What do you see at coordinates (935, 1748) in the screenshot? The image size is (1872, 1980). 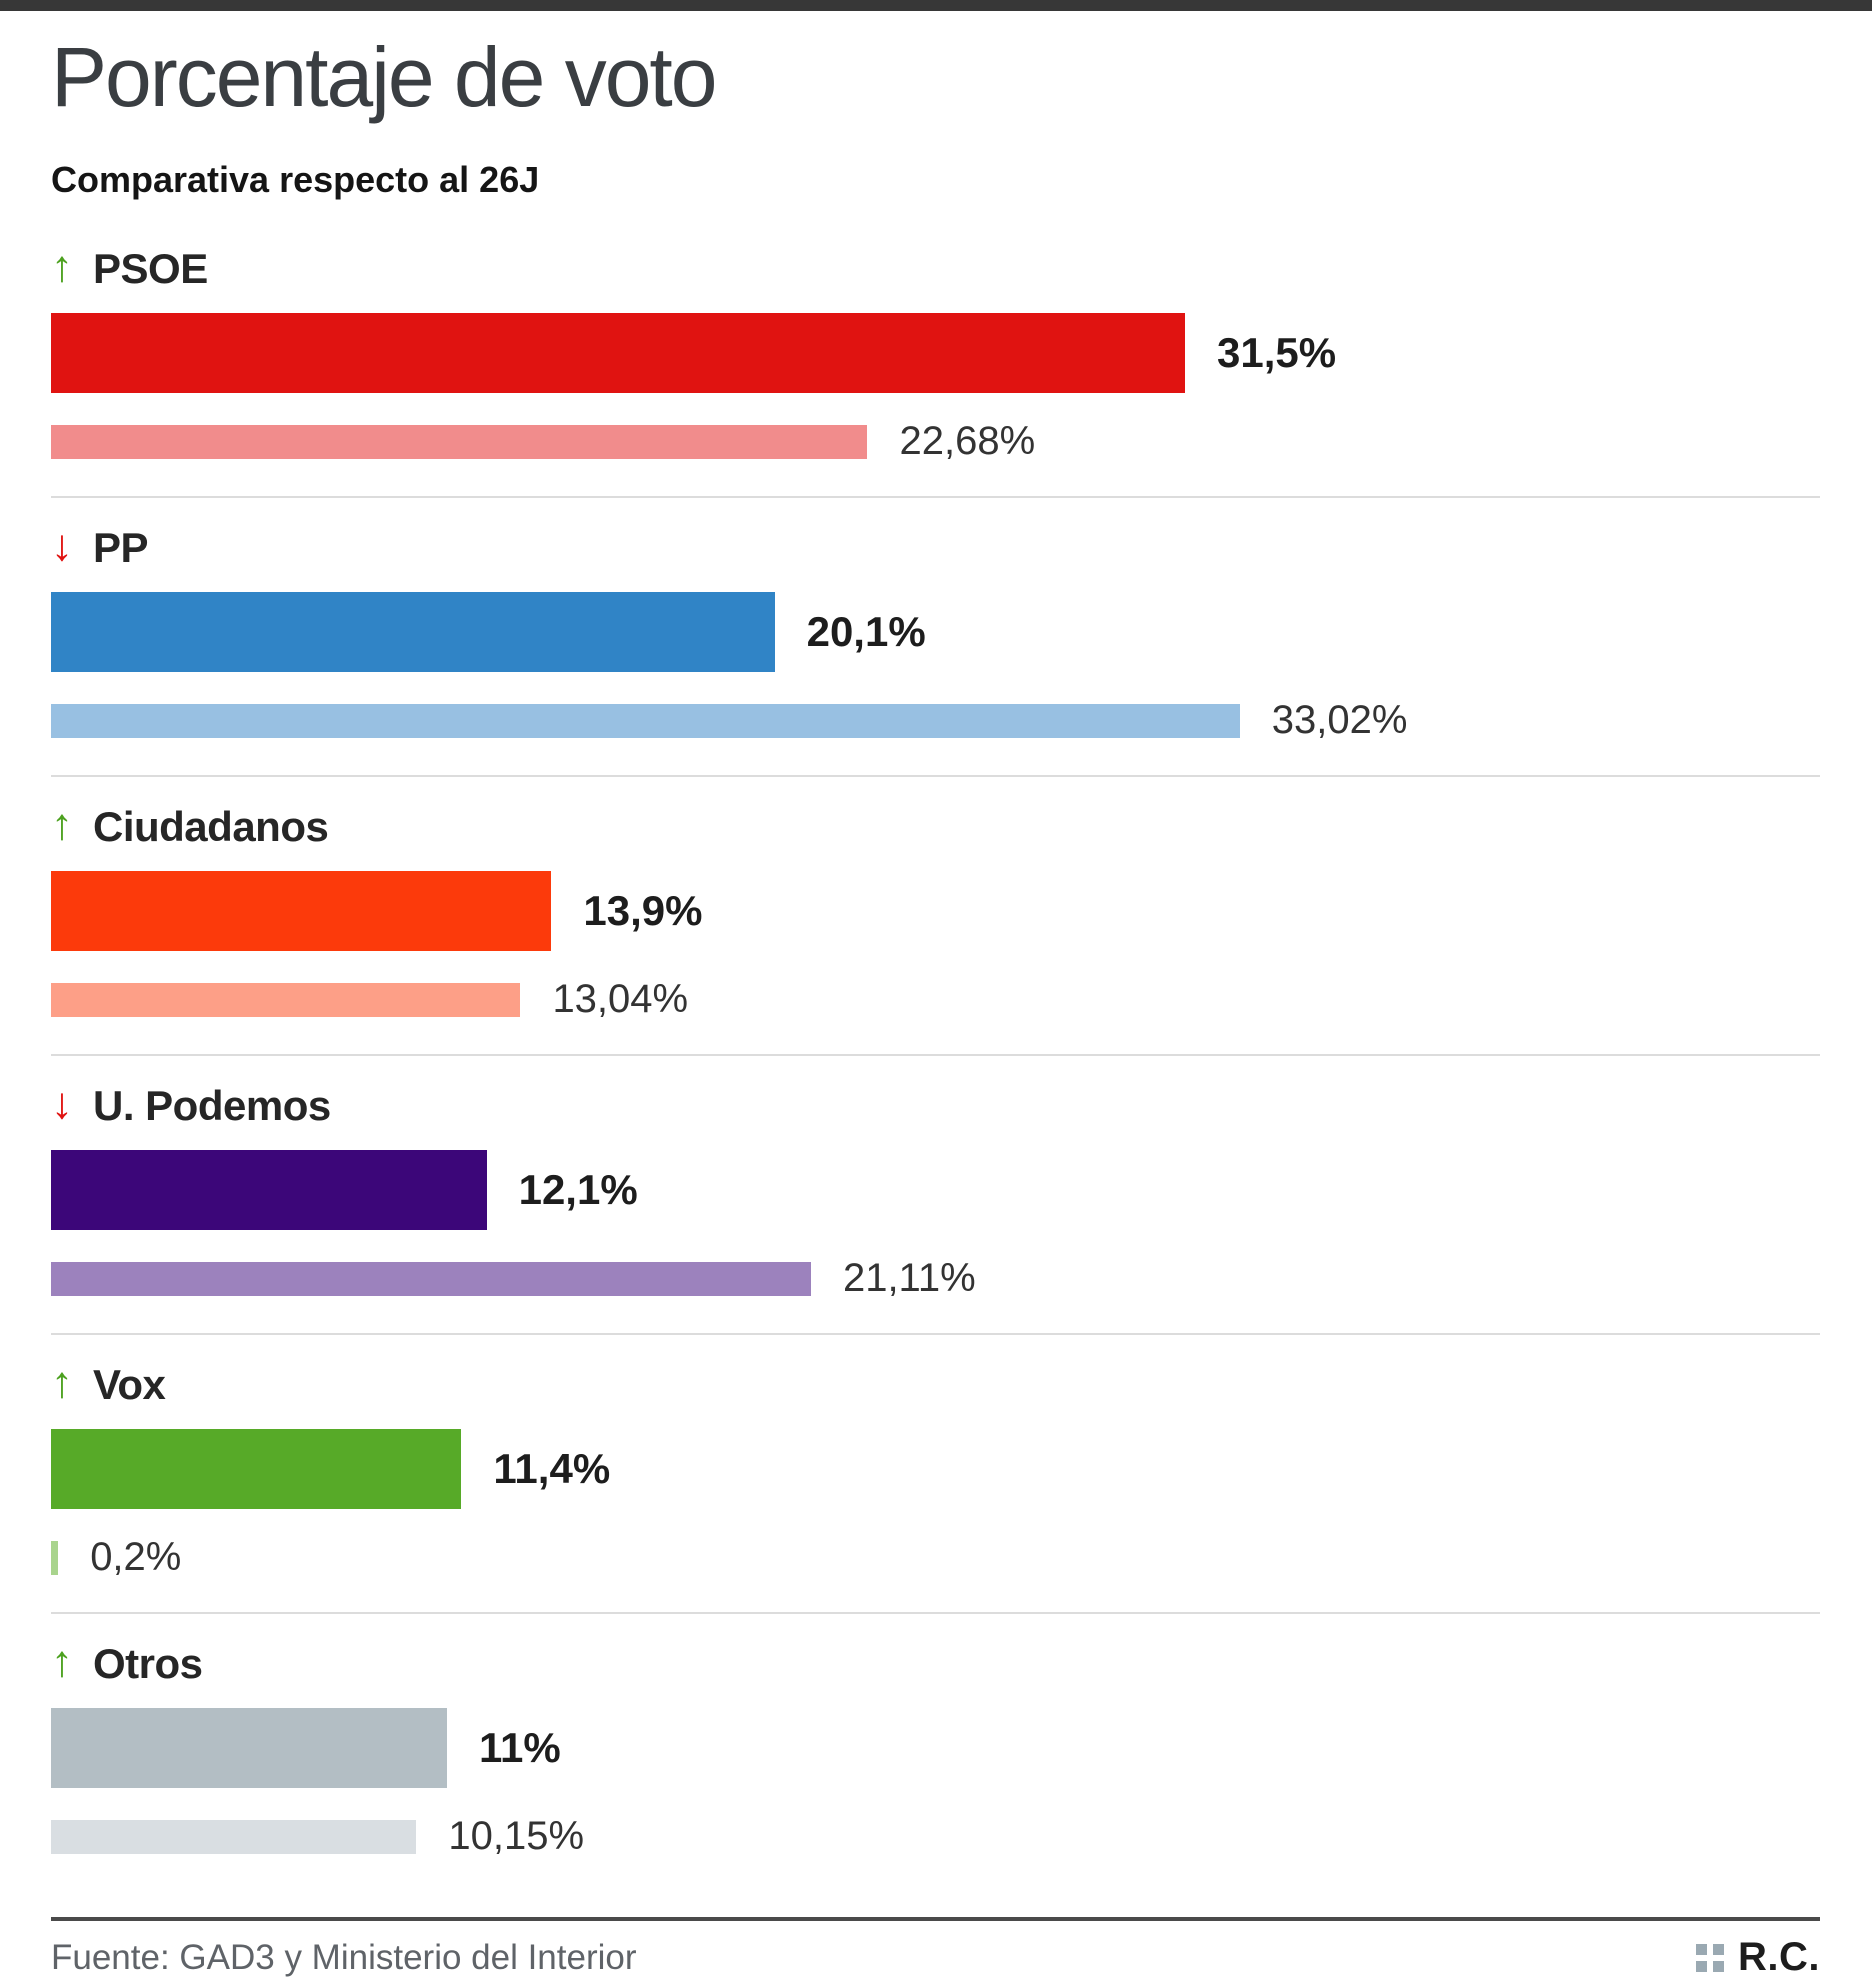 I see `current-bar-row: 11%` at bounding box center [935, 1748].